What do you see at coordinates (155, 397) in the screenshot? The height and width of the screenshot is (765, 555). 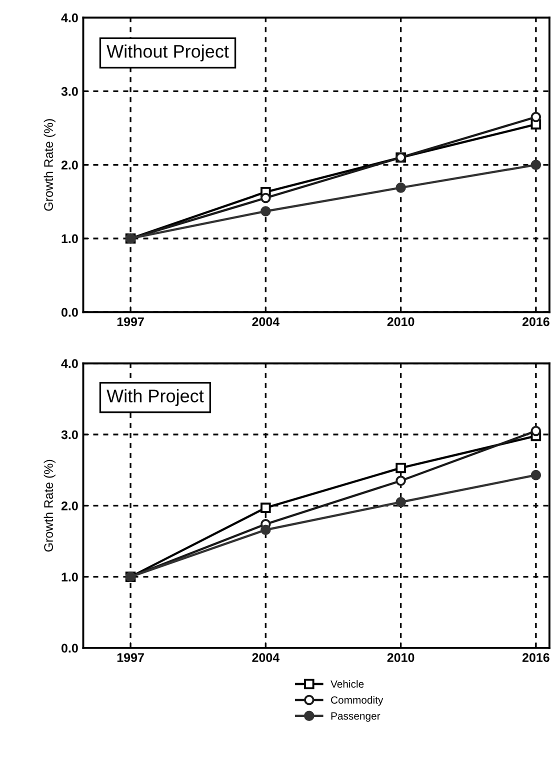 I see `text: With Project` at bounding box center [155, 397].